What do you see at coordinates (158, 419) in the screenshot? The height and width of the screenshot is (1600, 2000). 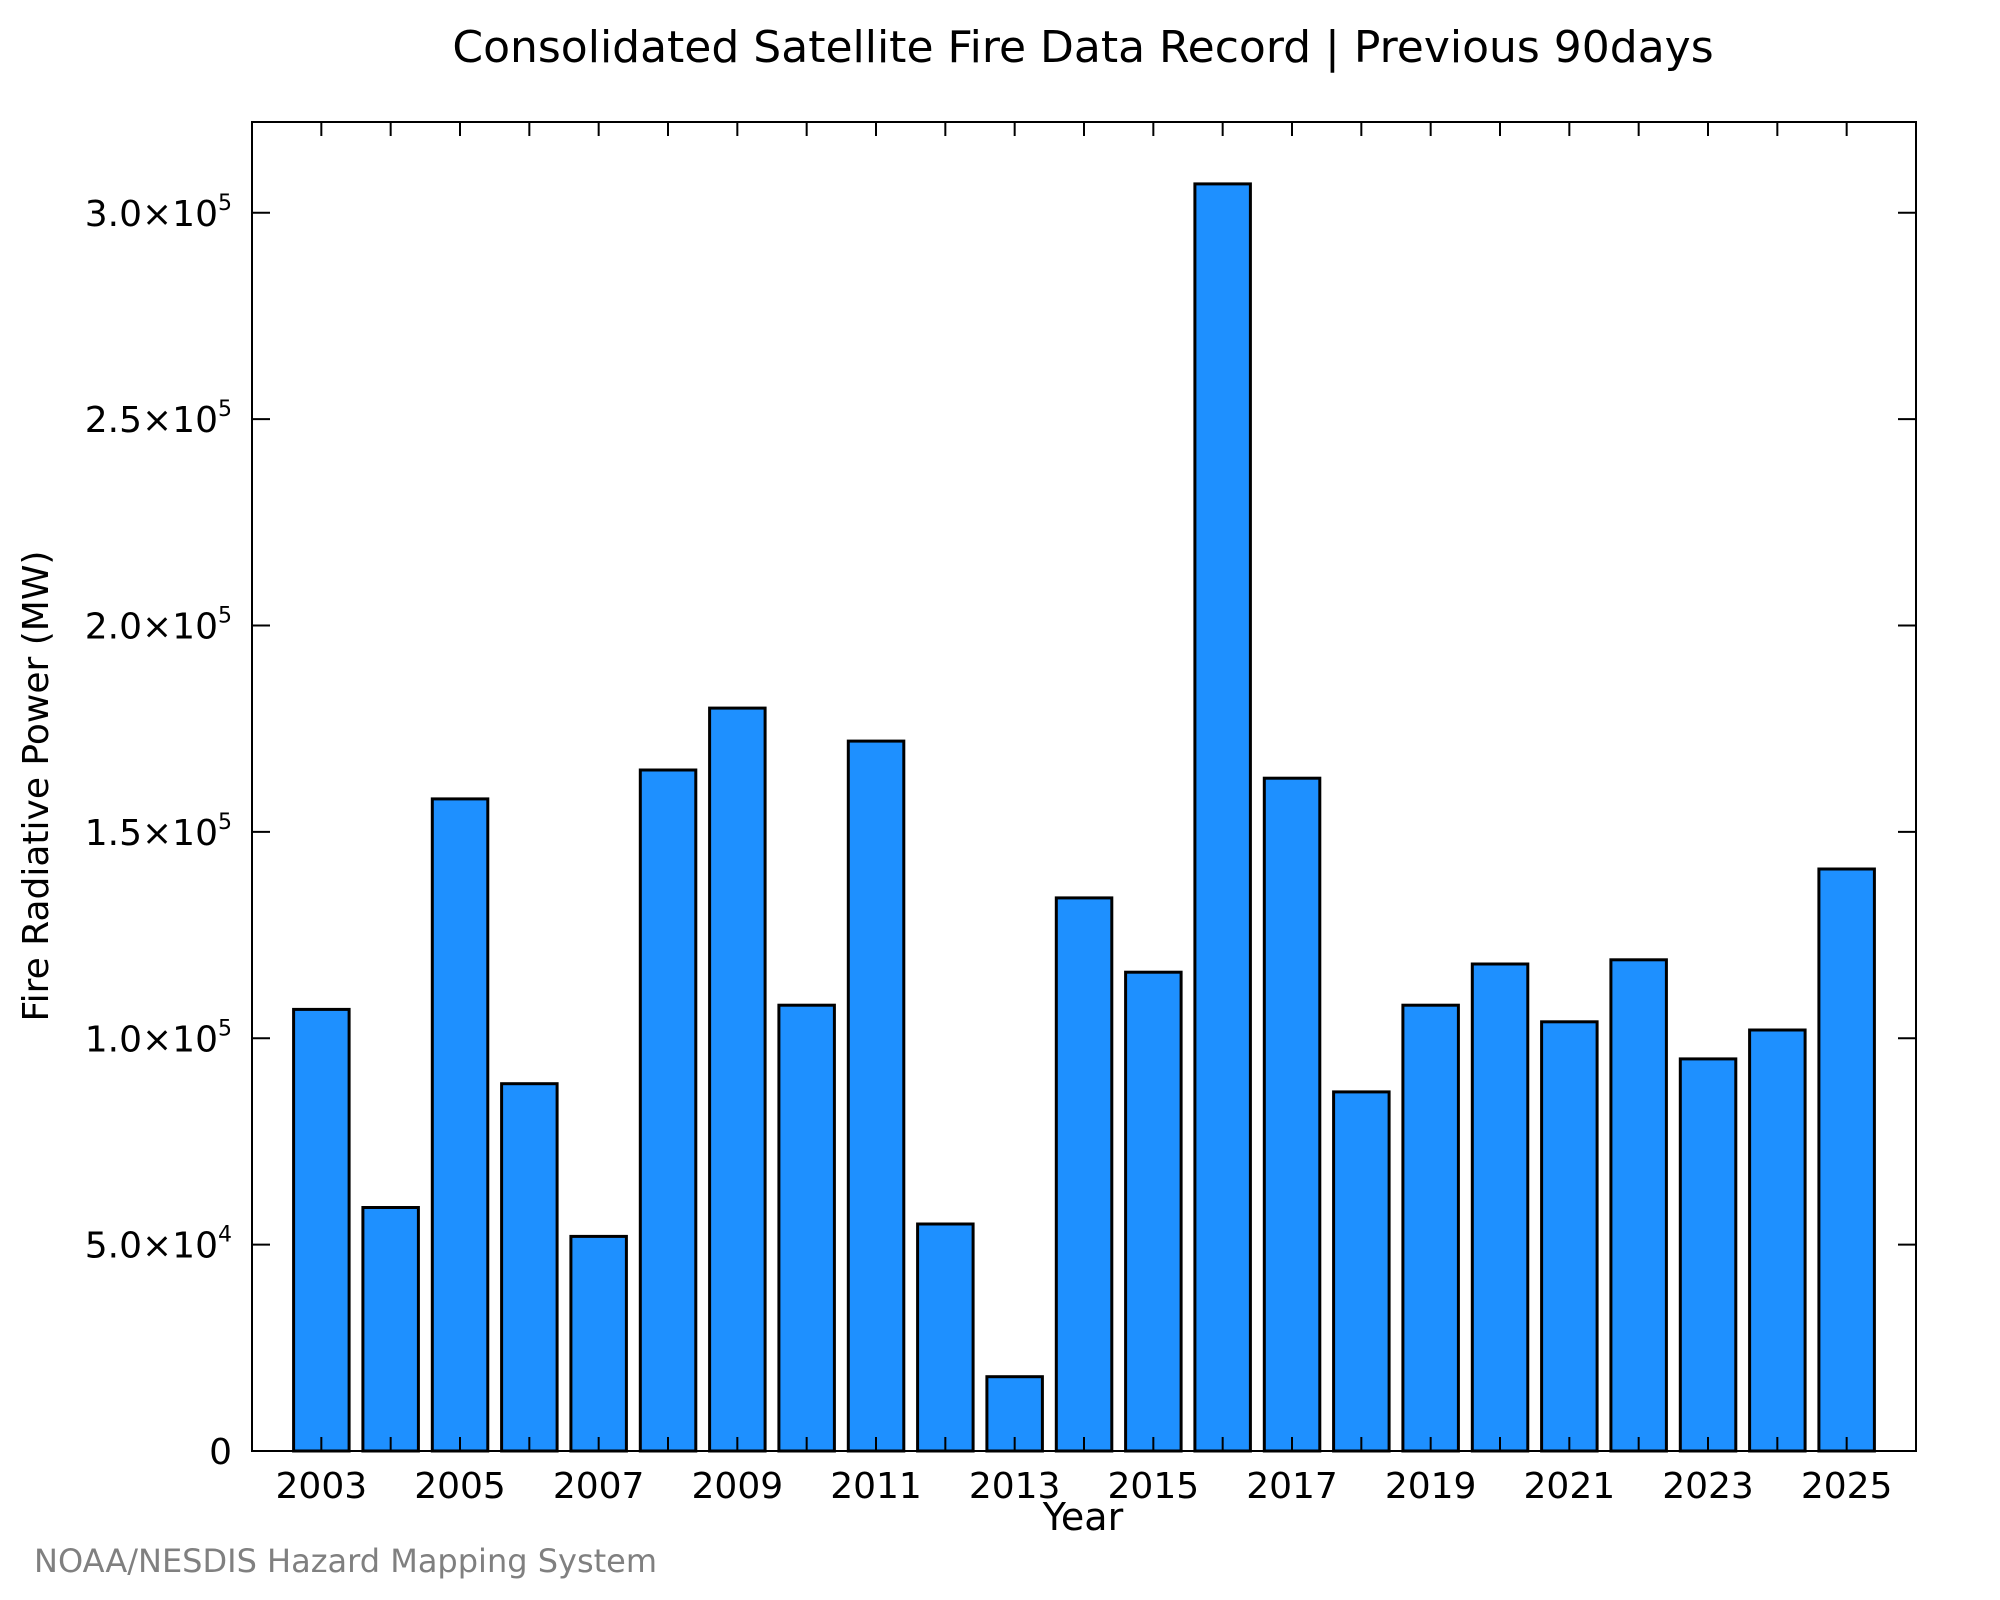 I see `y-tick-label: 2.5×10⁵` at bounding box center [158, 419].